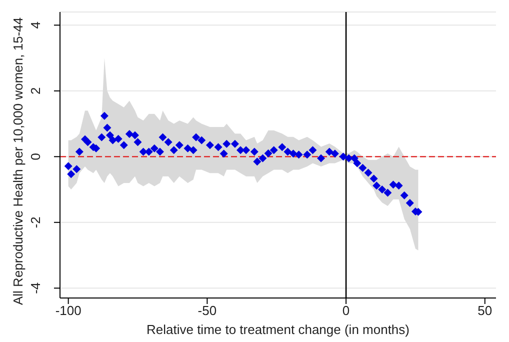 This screenshot has height=342, width=509. I want to click on y-tick-label: 4, so click(35, 25).